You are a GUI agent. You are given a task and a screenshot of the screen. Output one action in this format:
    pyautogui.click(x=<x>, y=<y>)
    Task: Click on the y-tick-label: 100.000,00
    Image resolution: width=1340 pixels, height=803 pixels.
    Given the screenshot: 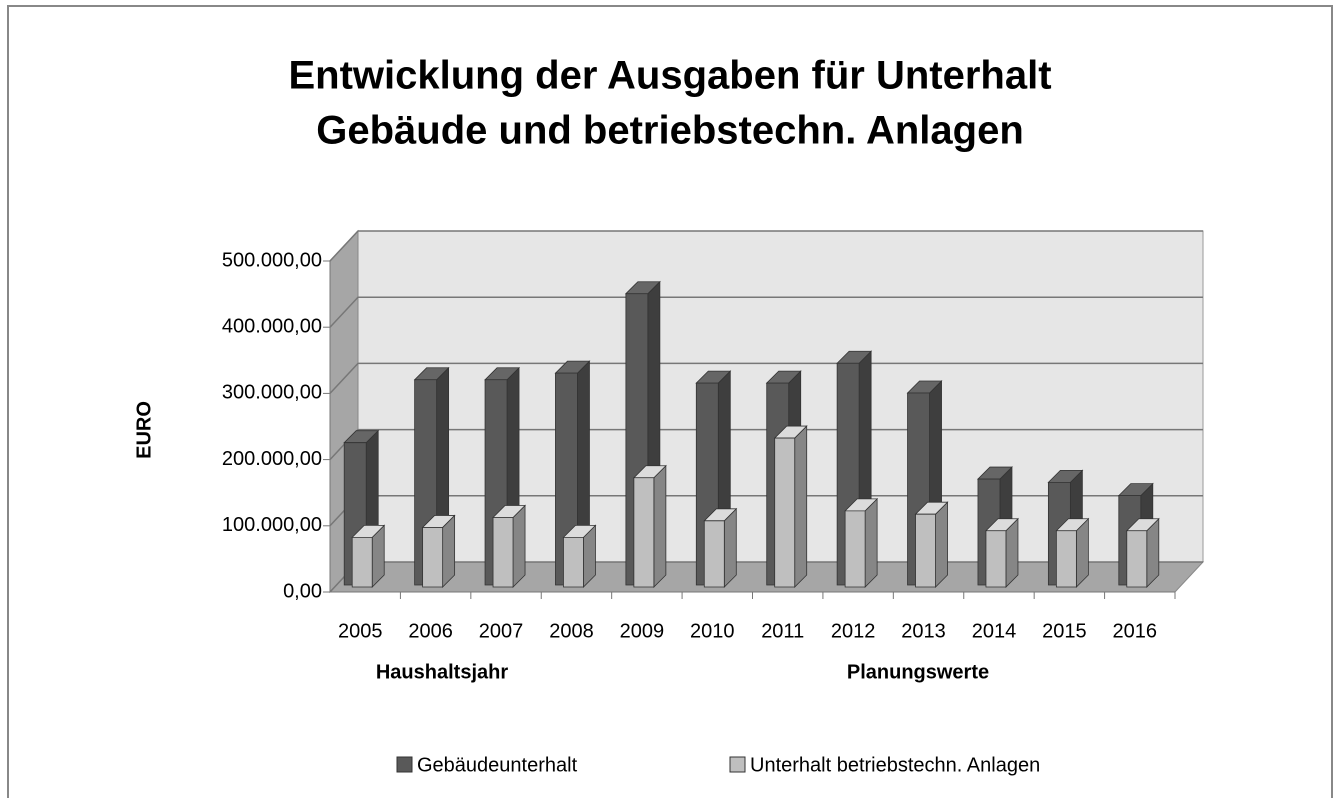 What is the action you would take?
    pyautogui.click(x=272, y=525)
    